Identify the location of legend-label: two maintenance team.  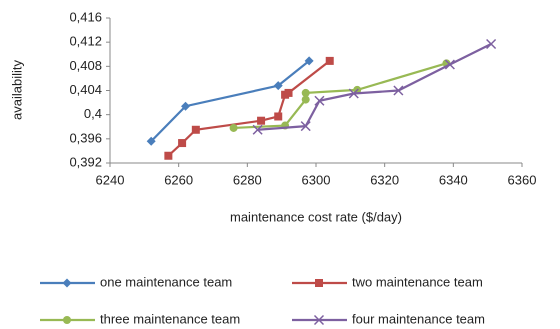
(417, 281).